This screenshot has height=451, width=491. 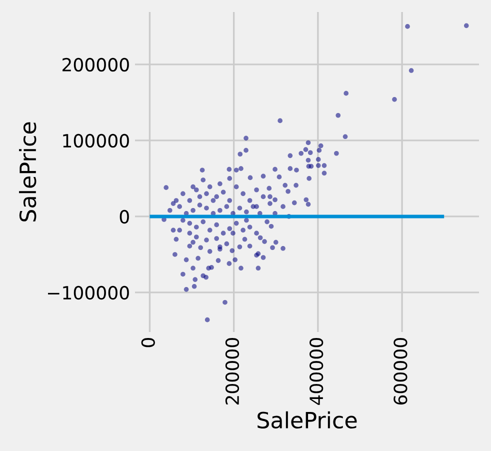 I want to click on x-tick-label: 600000, so click(x=401, y=371).